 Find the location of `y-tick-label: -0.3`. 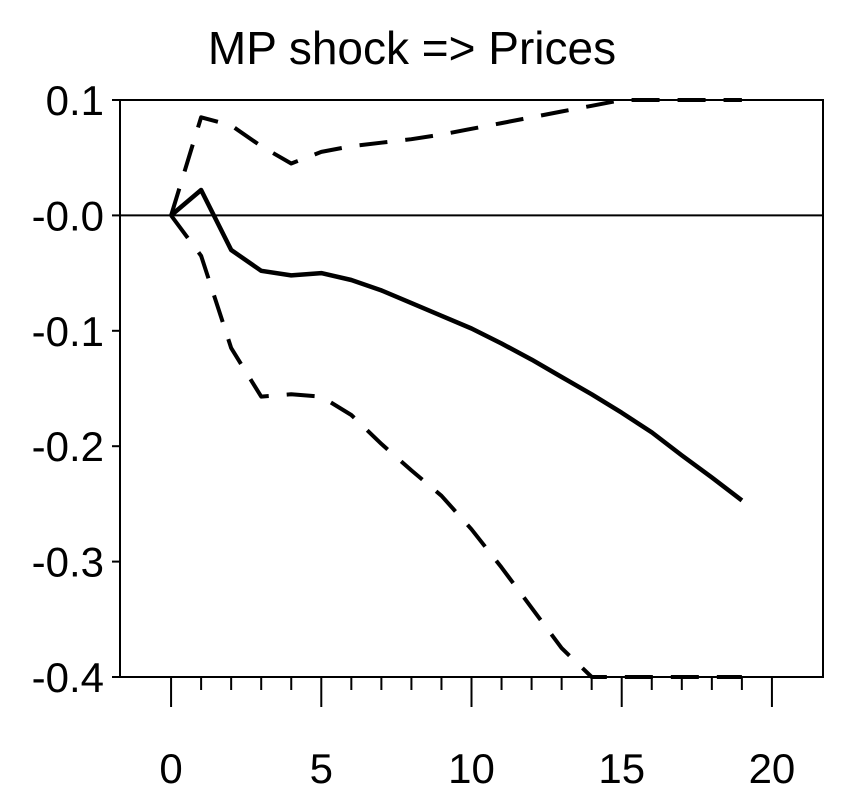

y-tick-label: -0.3 is located at coordinates (68, 562).